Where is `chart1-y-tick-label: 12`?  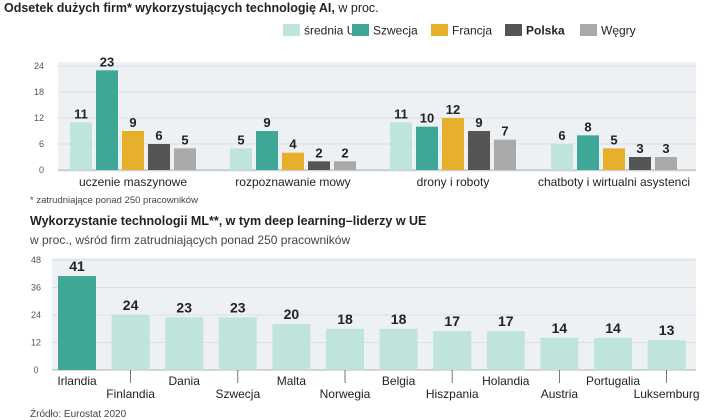 chart1-y-tick-label: 12 is located at coordinates (39, 118).